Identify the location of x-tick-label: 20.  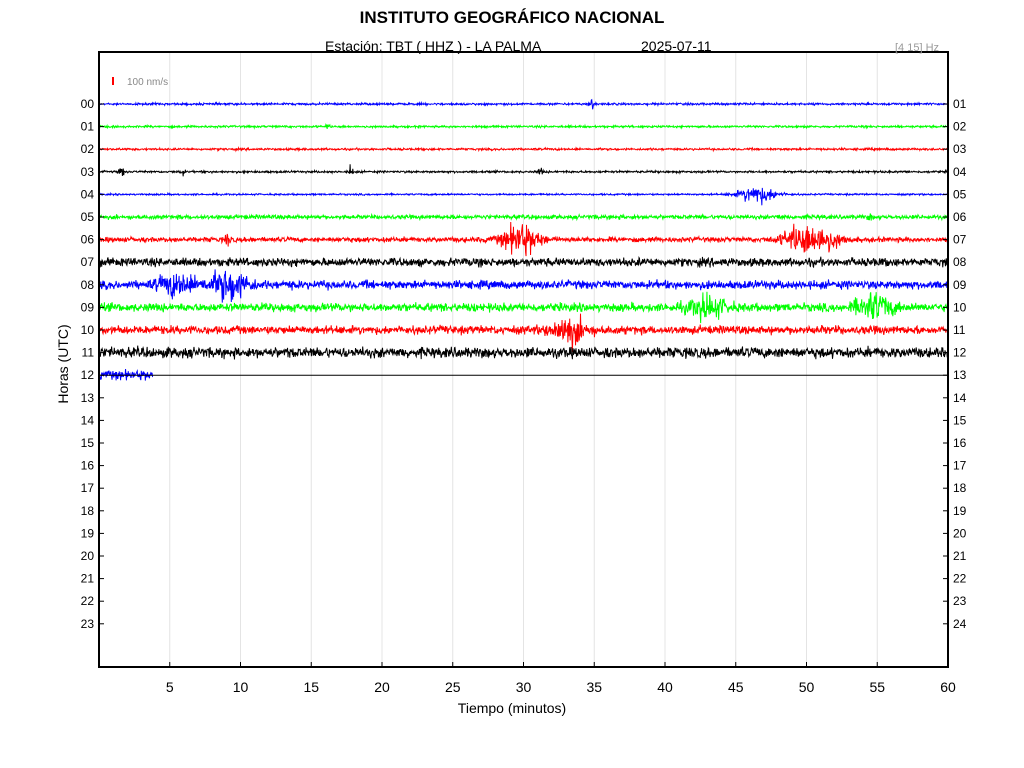
(382, 687).